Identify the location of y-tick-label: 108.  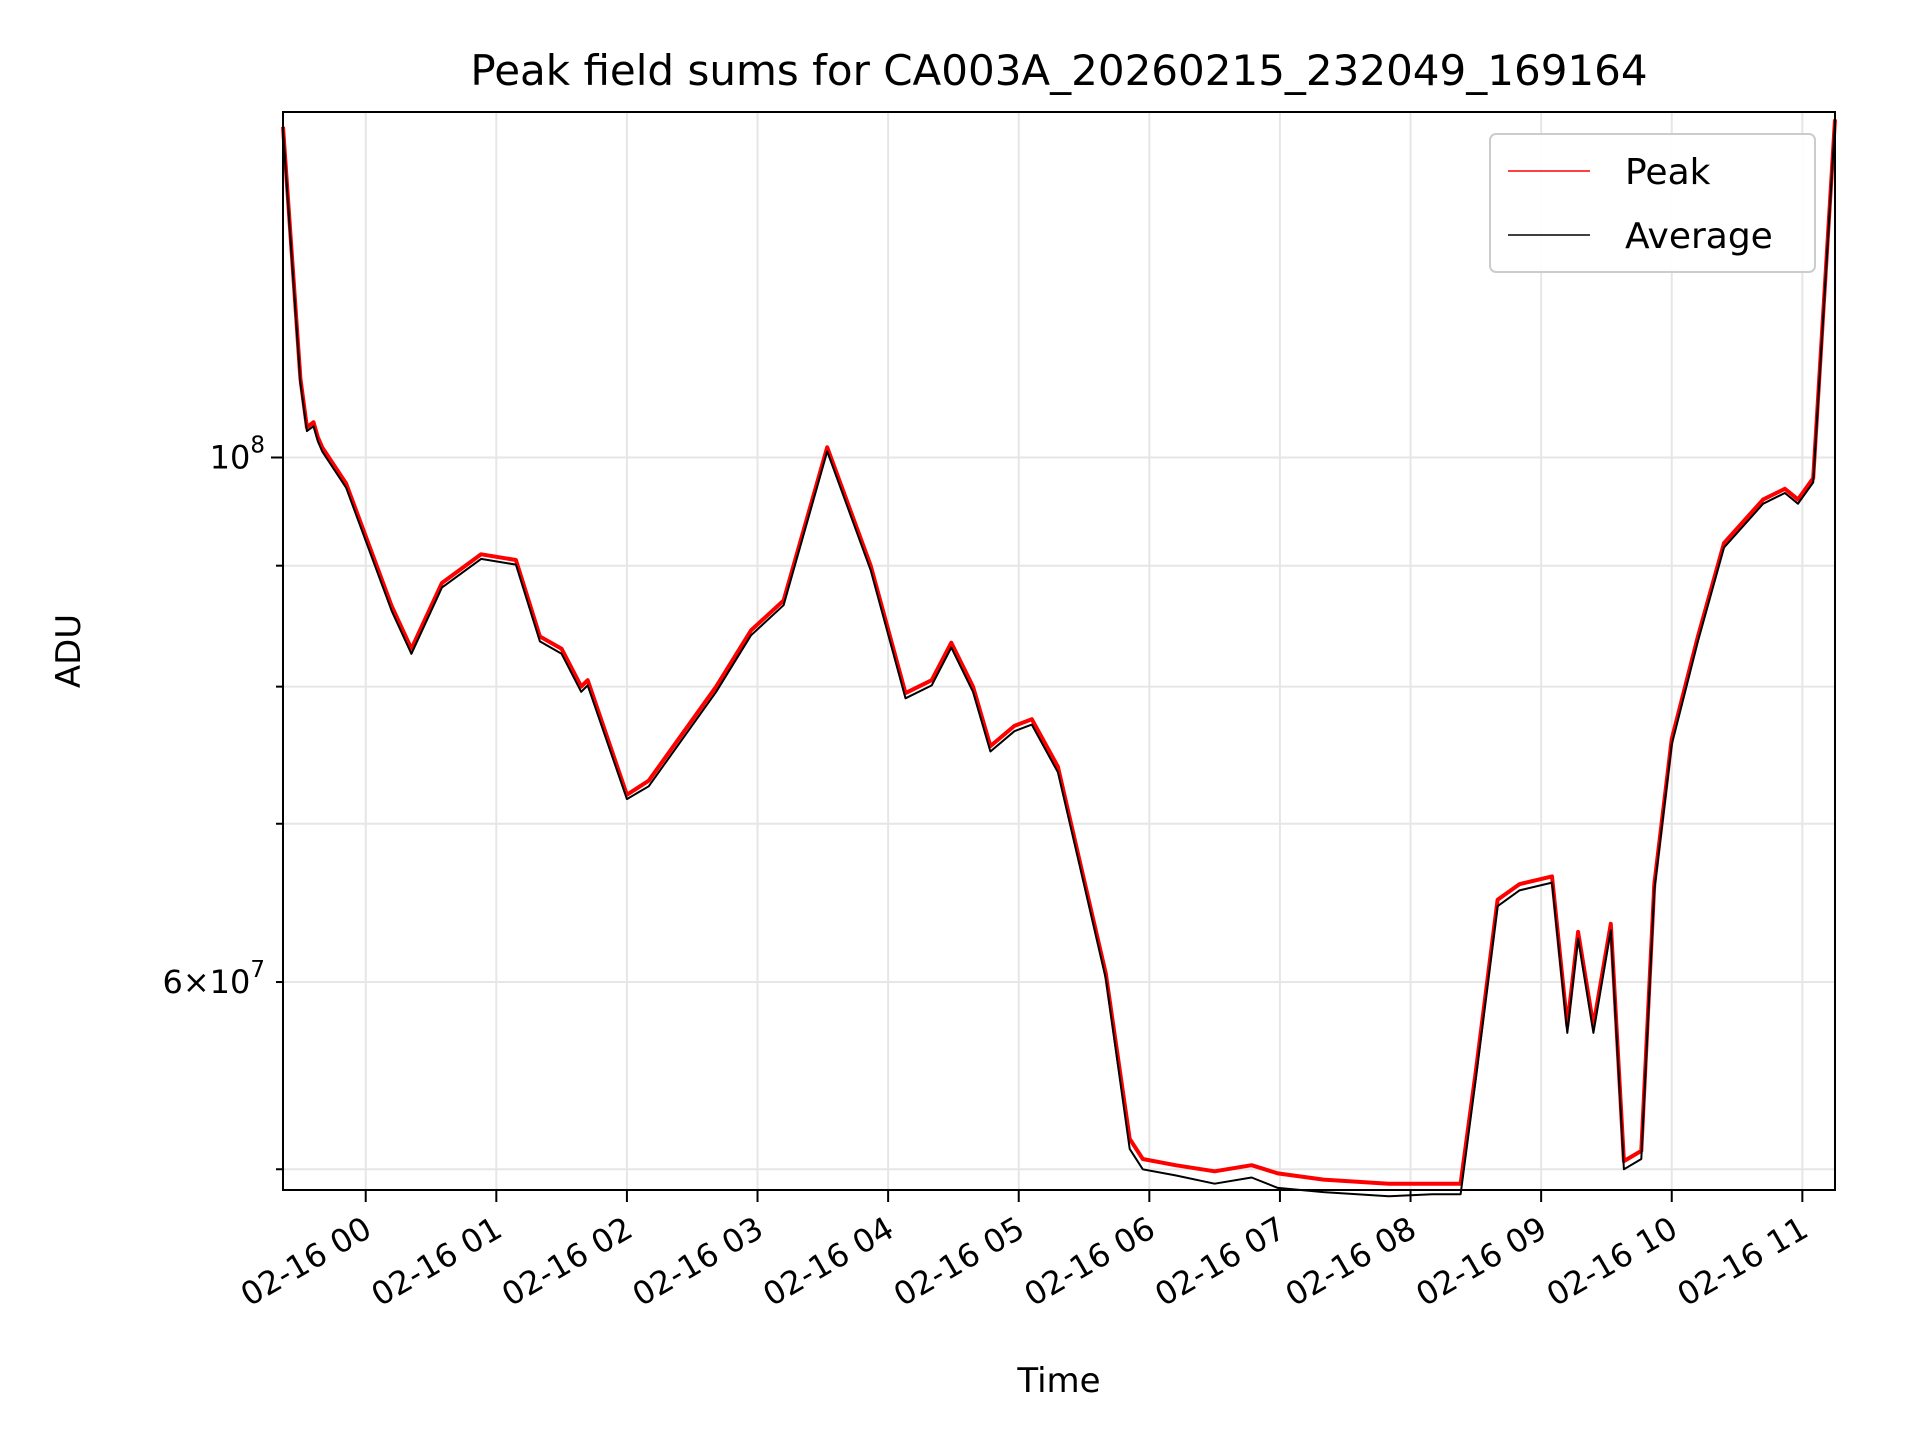
(237, 455).